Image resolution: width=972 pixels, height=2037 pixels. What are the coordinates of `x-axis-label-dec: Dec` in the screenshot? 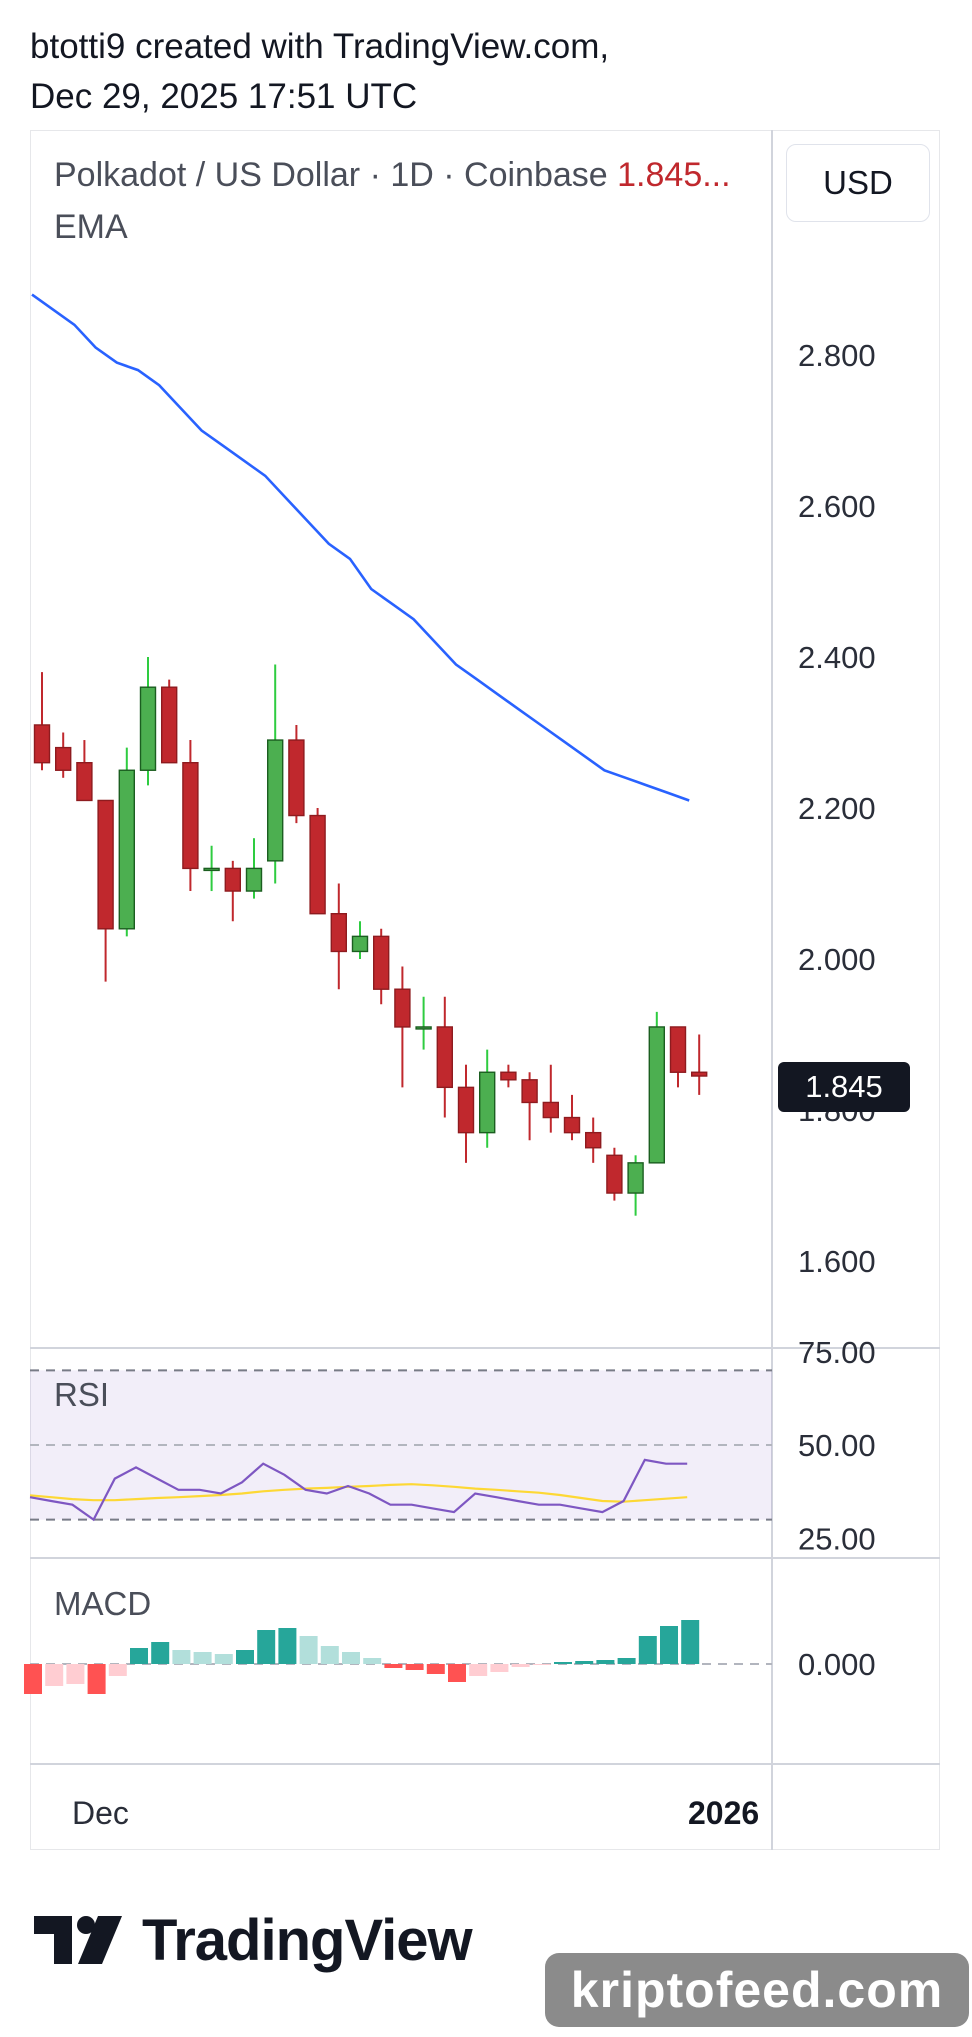 It's located at (100, 1813).